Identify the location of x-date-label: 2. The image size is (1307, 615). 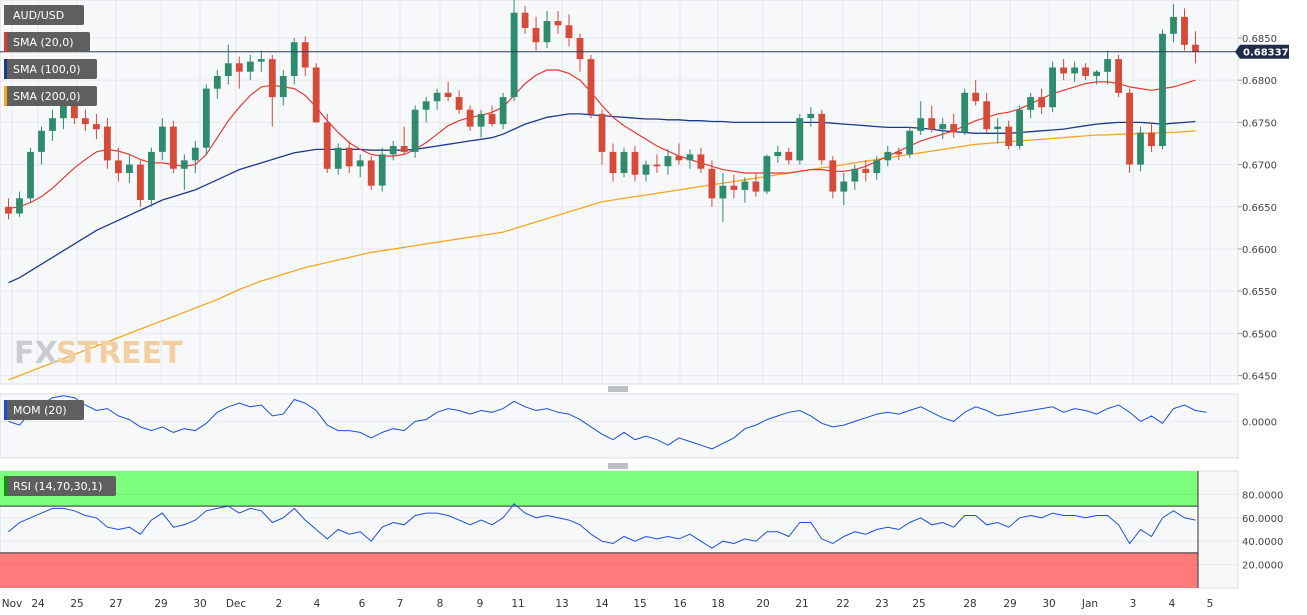
(279, 604).